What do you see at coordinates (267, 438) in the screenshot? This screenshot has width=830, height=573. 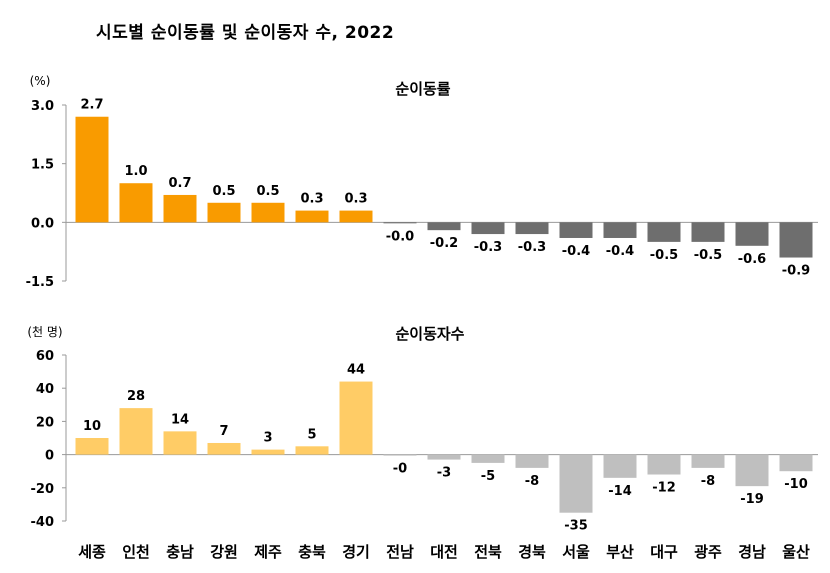 I see `count-data-label: 3` at bounding box center [267, 438].